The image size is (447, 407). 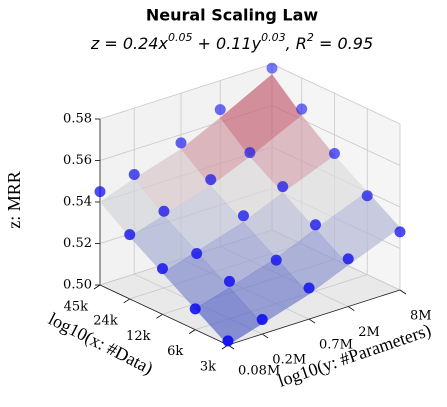 What do you see at coordinates (336, 345) in the screenshot?
I see `y-tick-label: 0.7M` at bounding box center [336, 345].